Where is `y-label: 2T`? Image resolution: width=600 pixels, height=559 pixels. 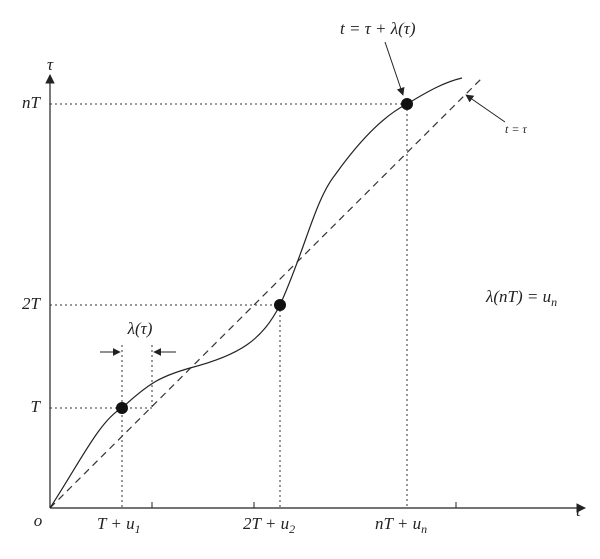 y-label: 2T is located at coordinates (32, 303).